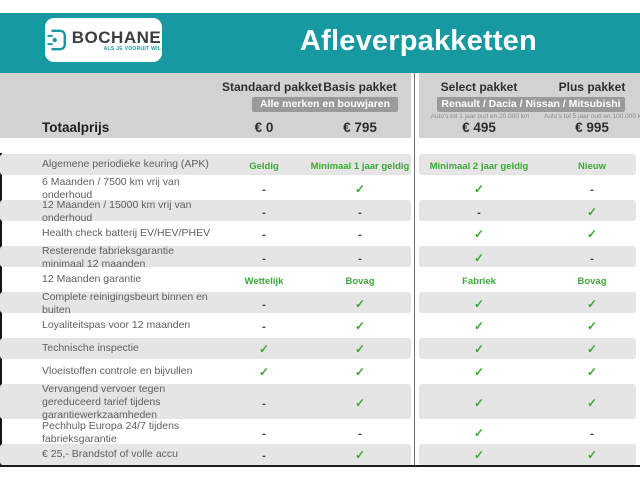 This screenshot has width=640, height=480. Describe the element at coordinates (360, 87) in the screenshot. I see `column-header-basis: Basis pakket` at that location.